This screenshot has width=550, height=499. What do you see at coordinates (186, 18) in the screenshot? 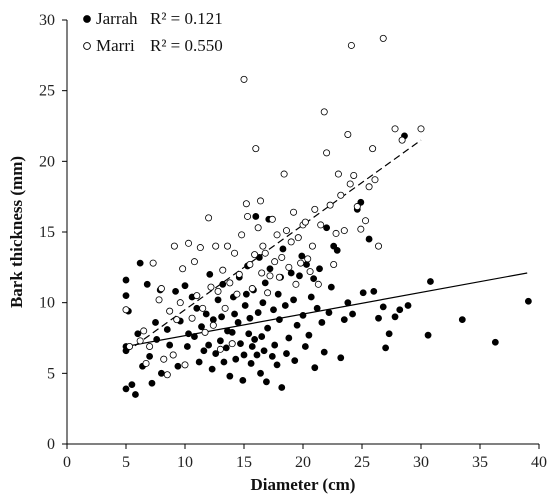
I see `legend-r2-jarrah: R² = 0.121` at bounding box center [186, 18].